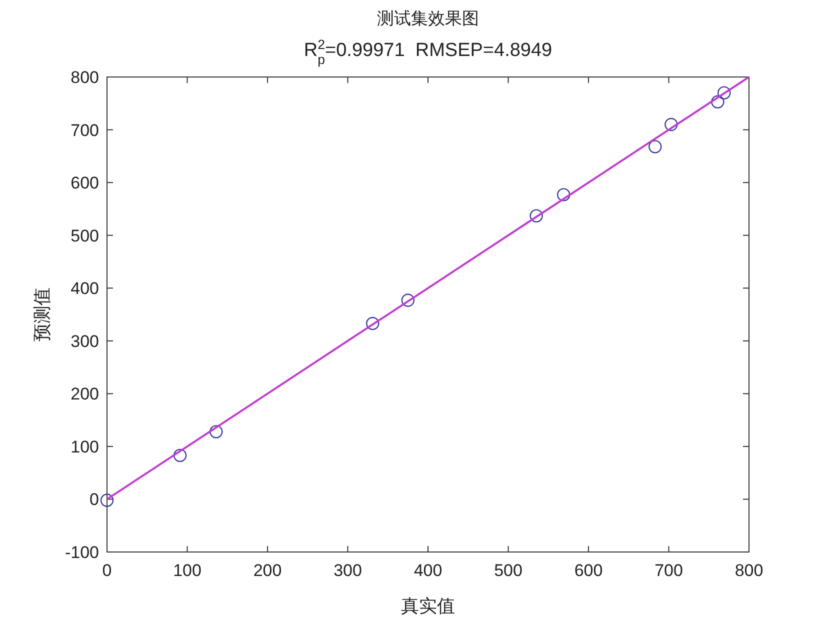  I want to click on x-tick-label: 800, so click(749, 570).